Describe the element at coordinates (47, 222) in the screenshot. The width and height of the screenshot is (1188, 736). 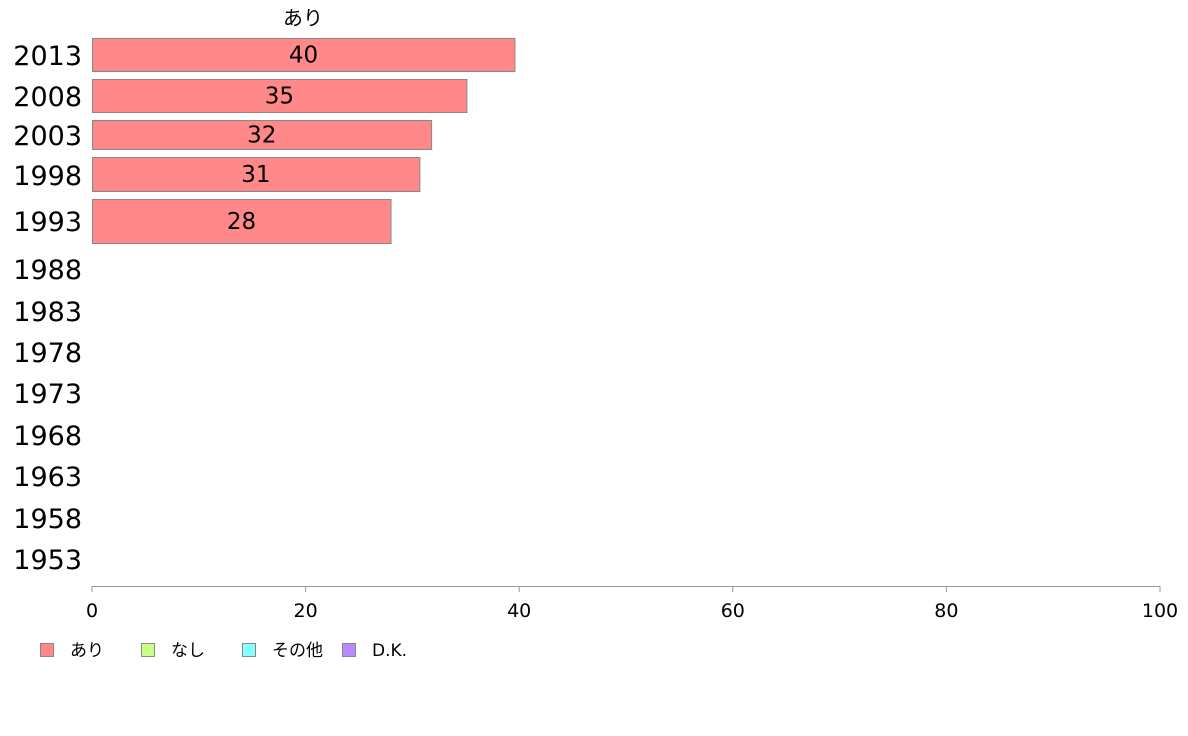
I see `year-label: 1993` at that location.